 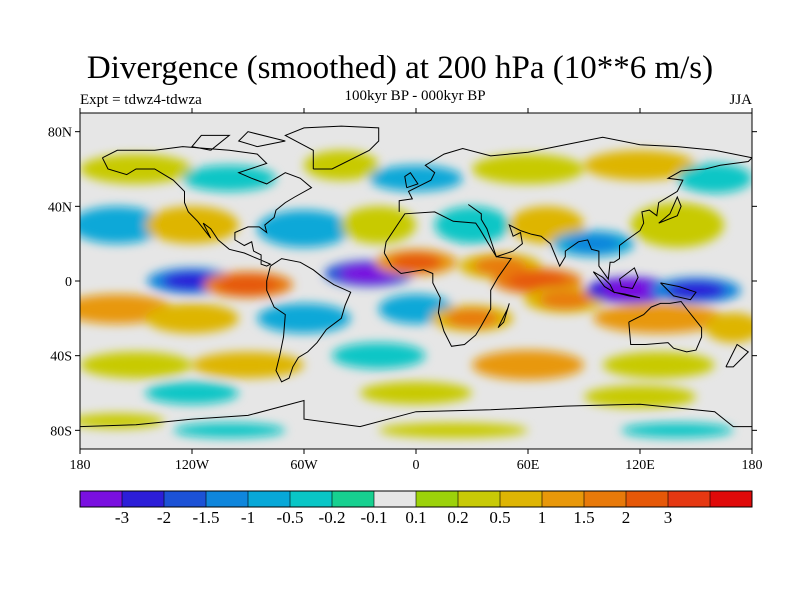 I want to click on season-label: JJA, so click(x=740, y=100).